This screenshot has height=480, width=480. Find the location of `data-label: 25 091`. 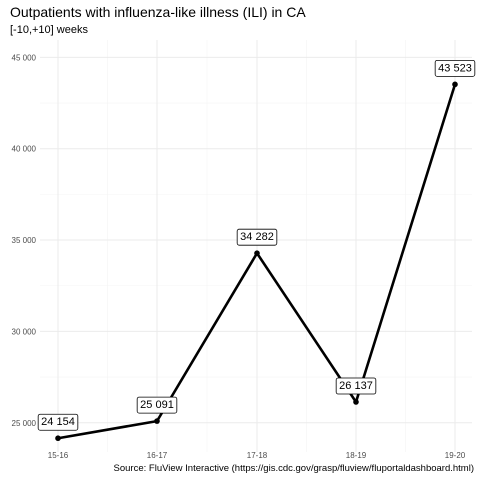

data-label: 25 091 is located at coordinates (157, 405).